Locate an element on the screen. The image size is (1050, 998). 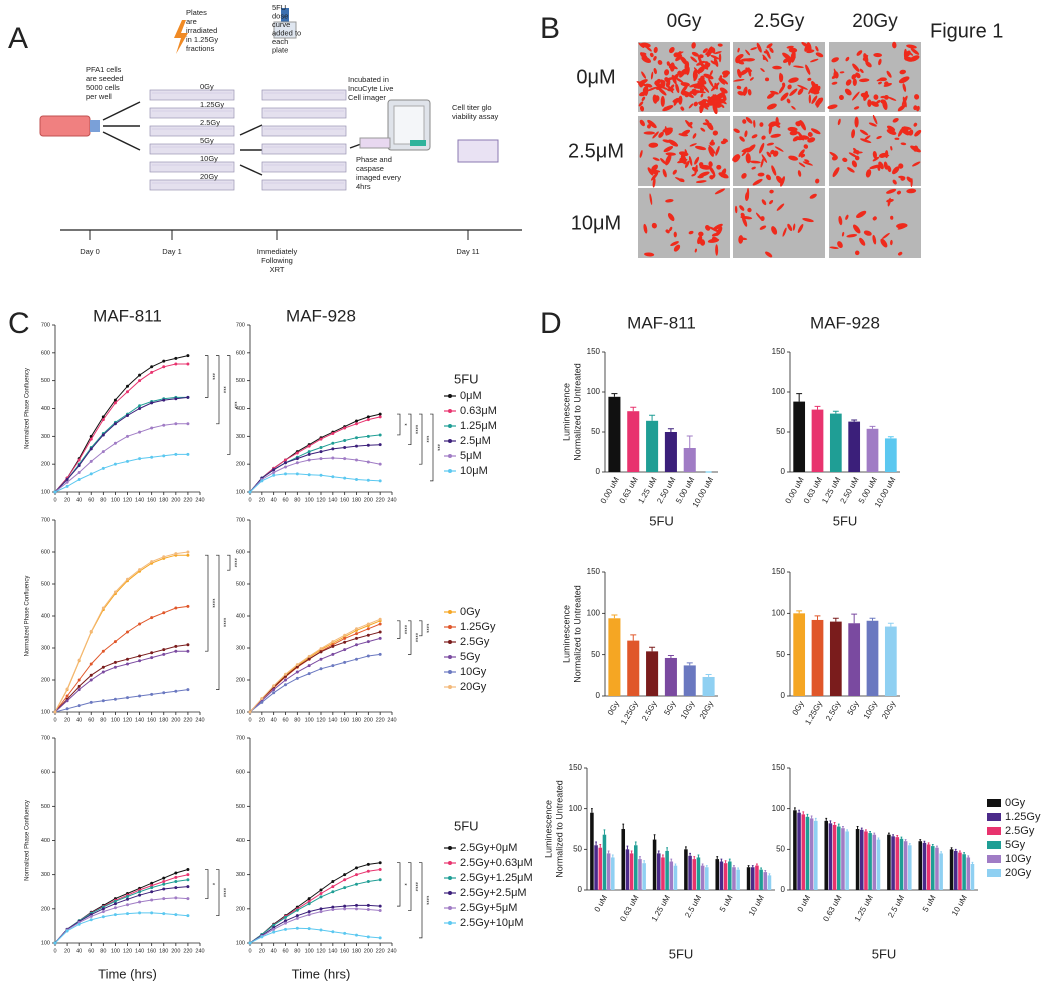
x-tick-label: 1.25 uM is located at coordinates (864, 908).